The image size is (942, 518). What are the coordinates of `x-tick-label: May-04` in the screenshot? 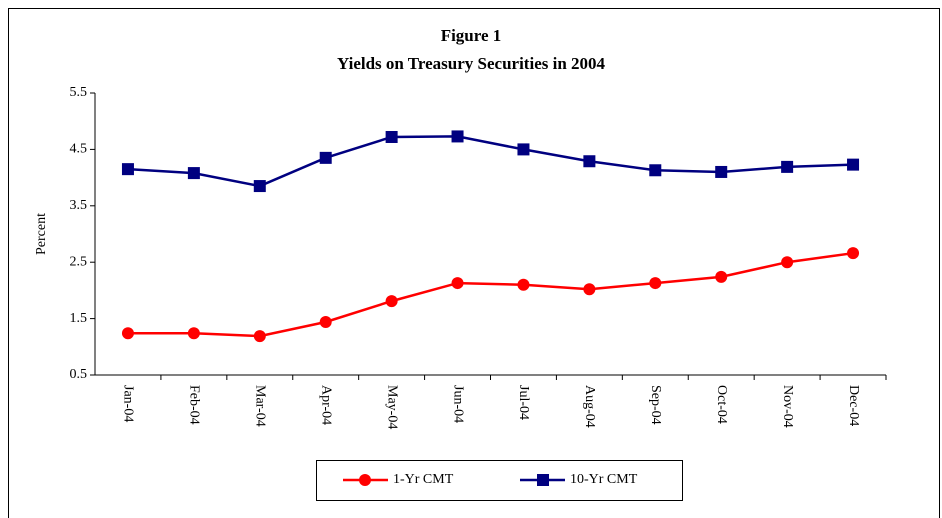 It's located at (391, 407).